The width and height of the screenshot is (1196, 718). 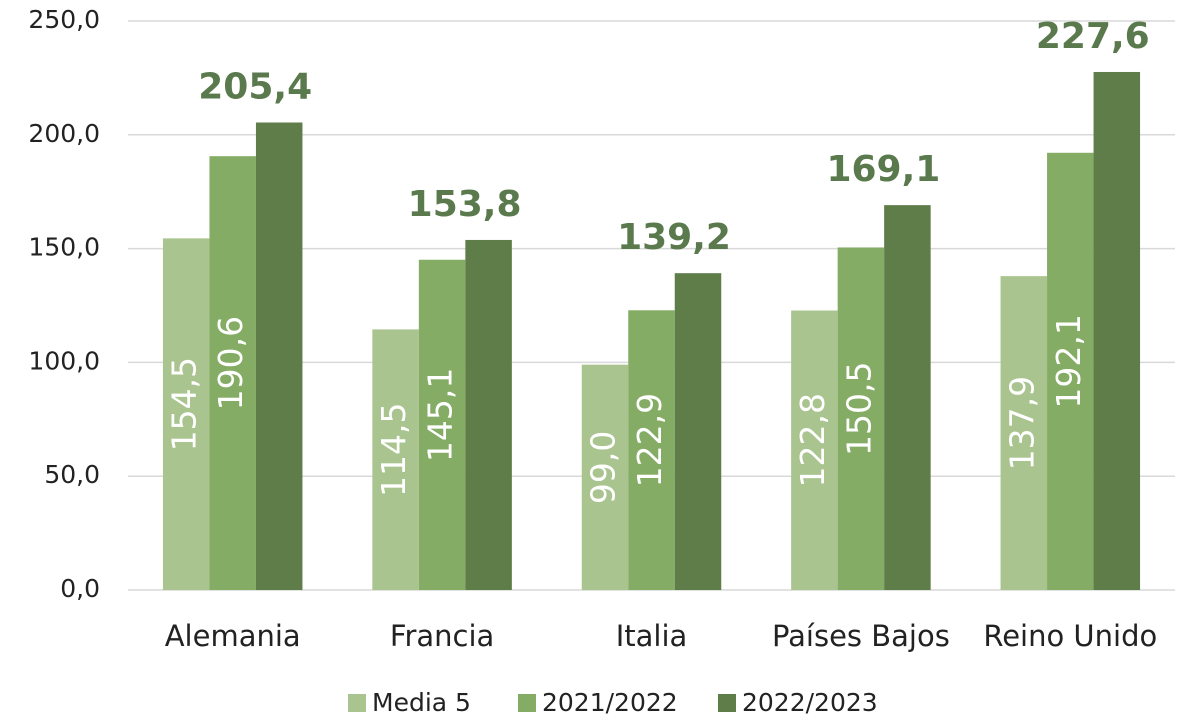 What do you see at coordinates (1021, 423) in the screenshot?
I see `data-label: 137,9` at bounding box center [1021, 423].